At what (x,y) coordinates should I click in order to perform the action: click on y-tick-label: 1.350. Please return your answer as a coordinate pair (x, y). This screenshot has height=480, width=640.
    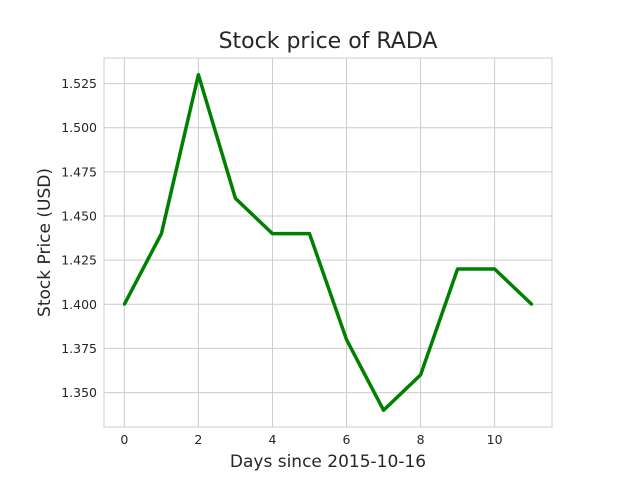
    Looking at the image, I should click on (79, 392).